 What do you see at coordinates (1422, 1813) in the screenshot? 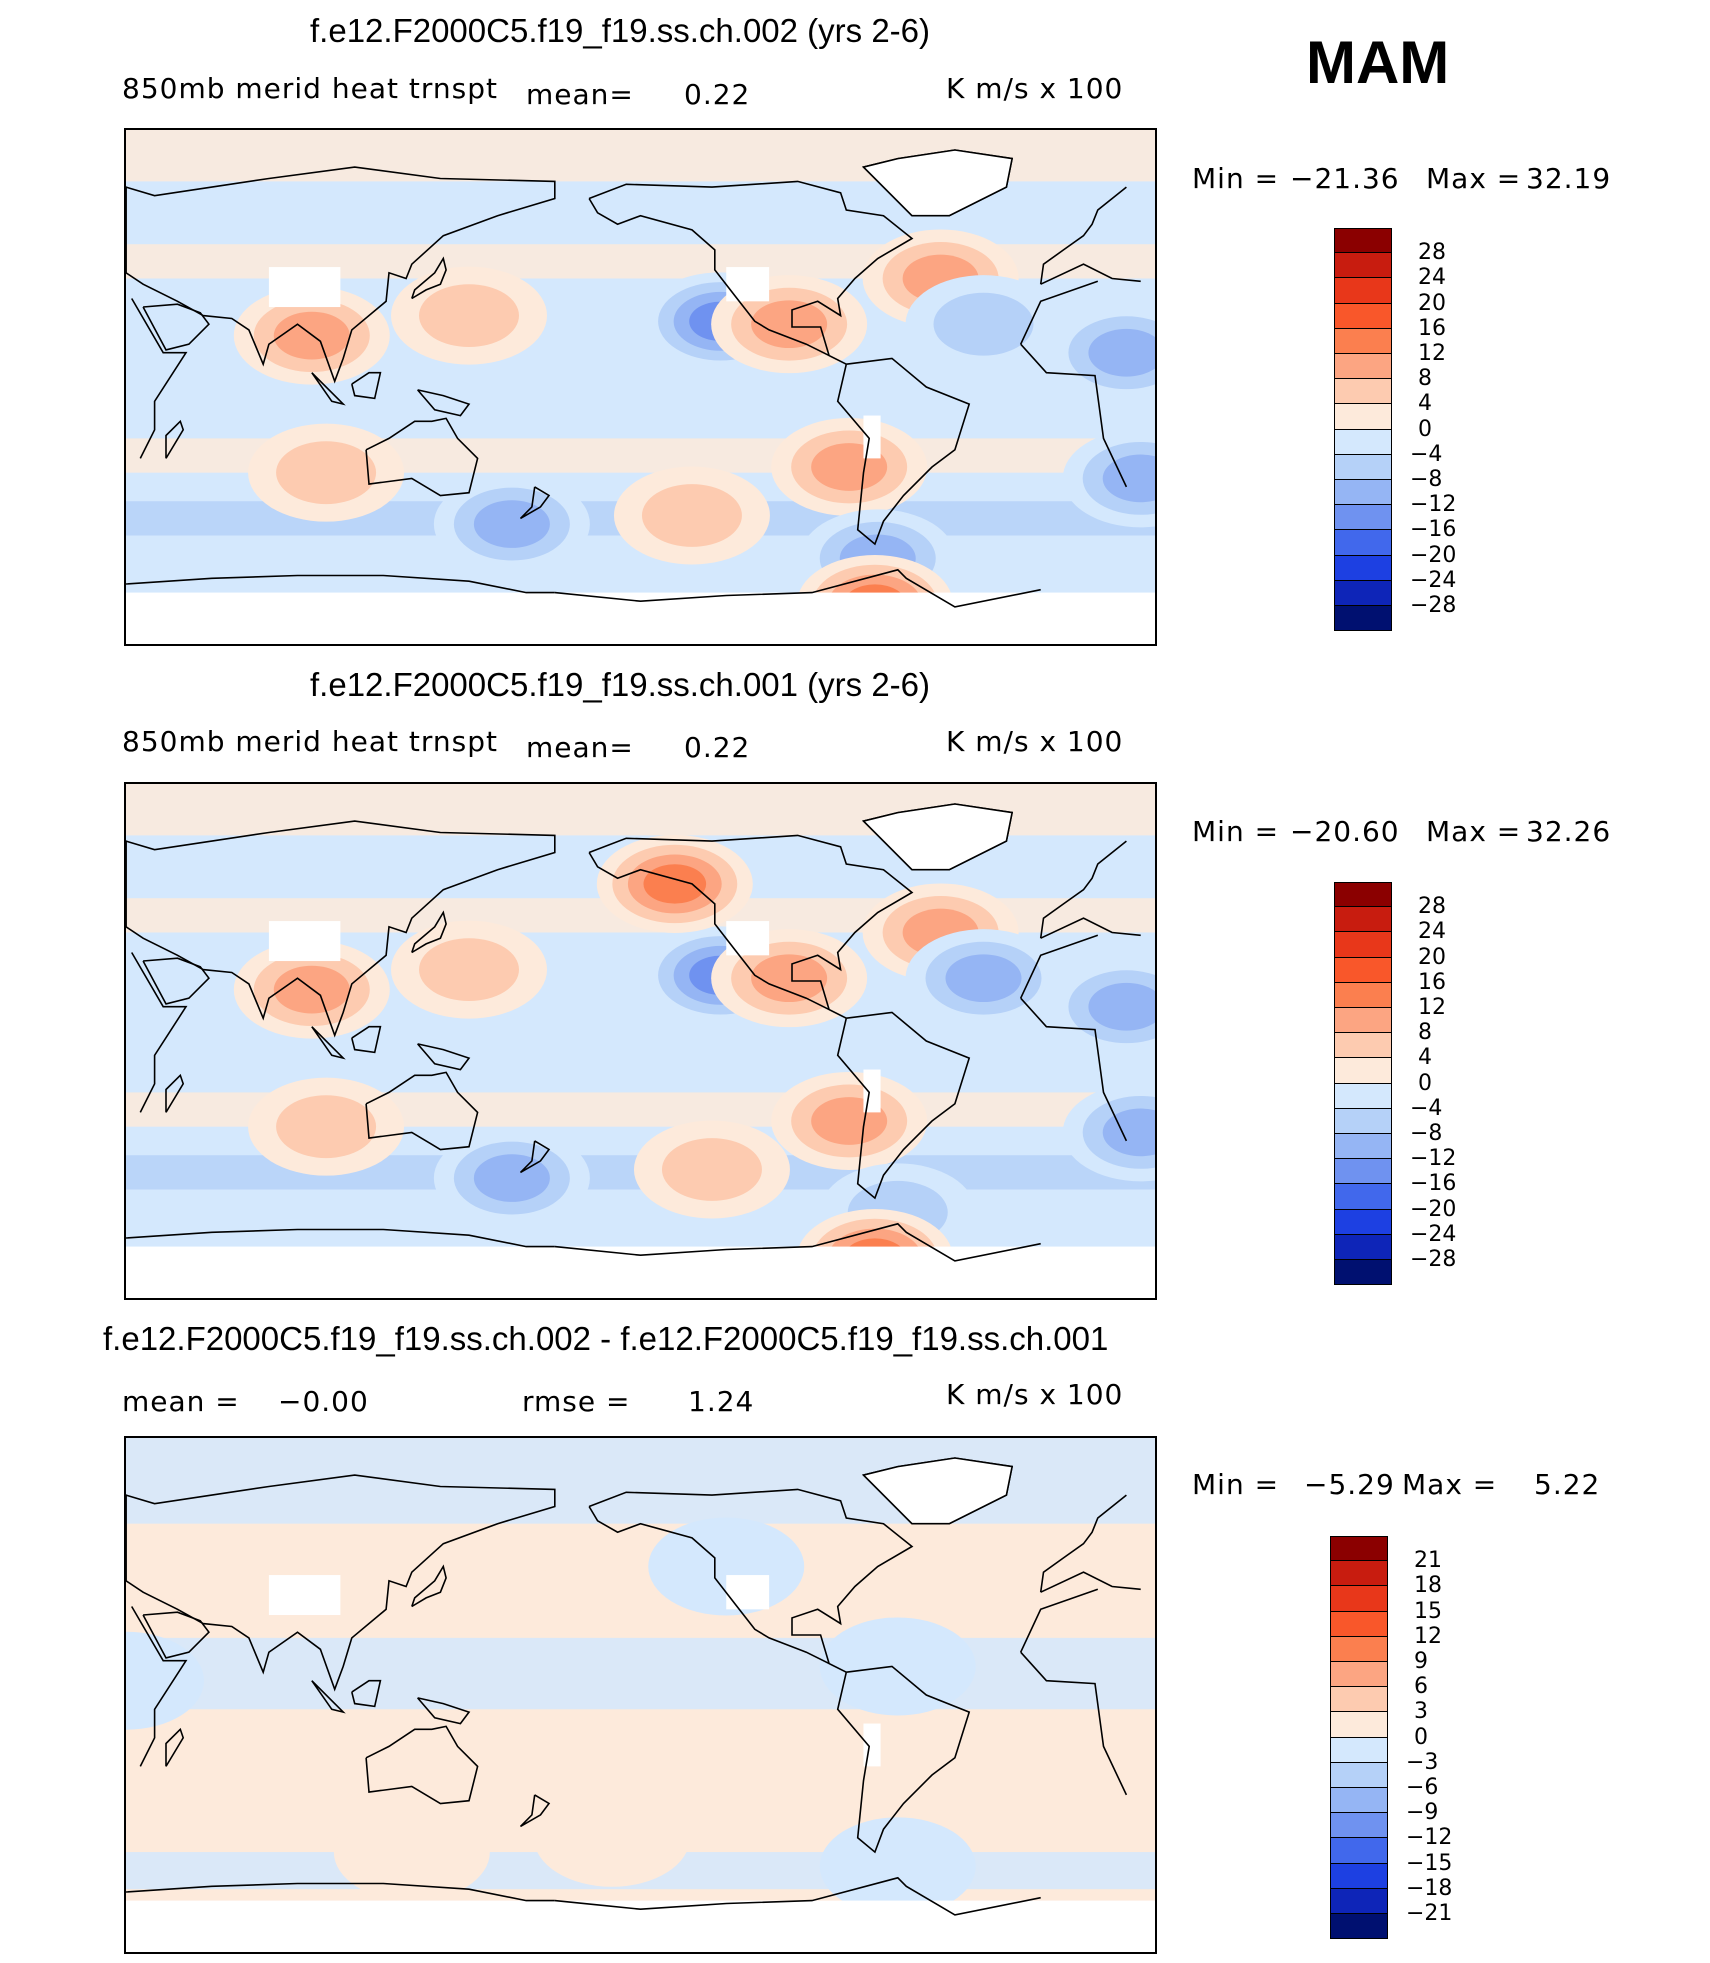
I see `colorbar-tick-label: −9` at bounding box center [1422, 1813].